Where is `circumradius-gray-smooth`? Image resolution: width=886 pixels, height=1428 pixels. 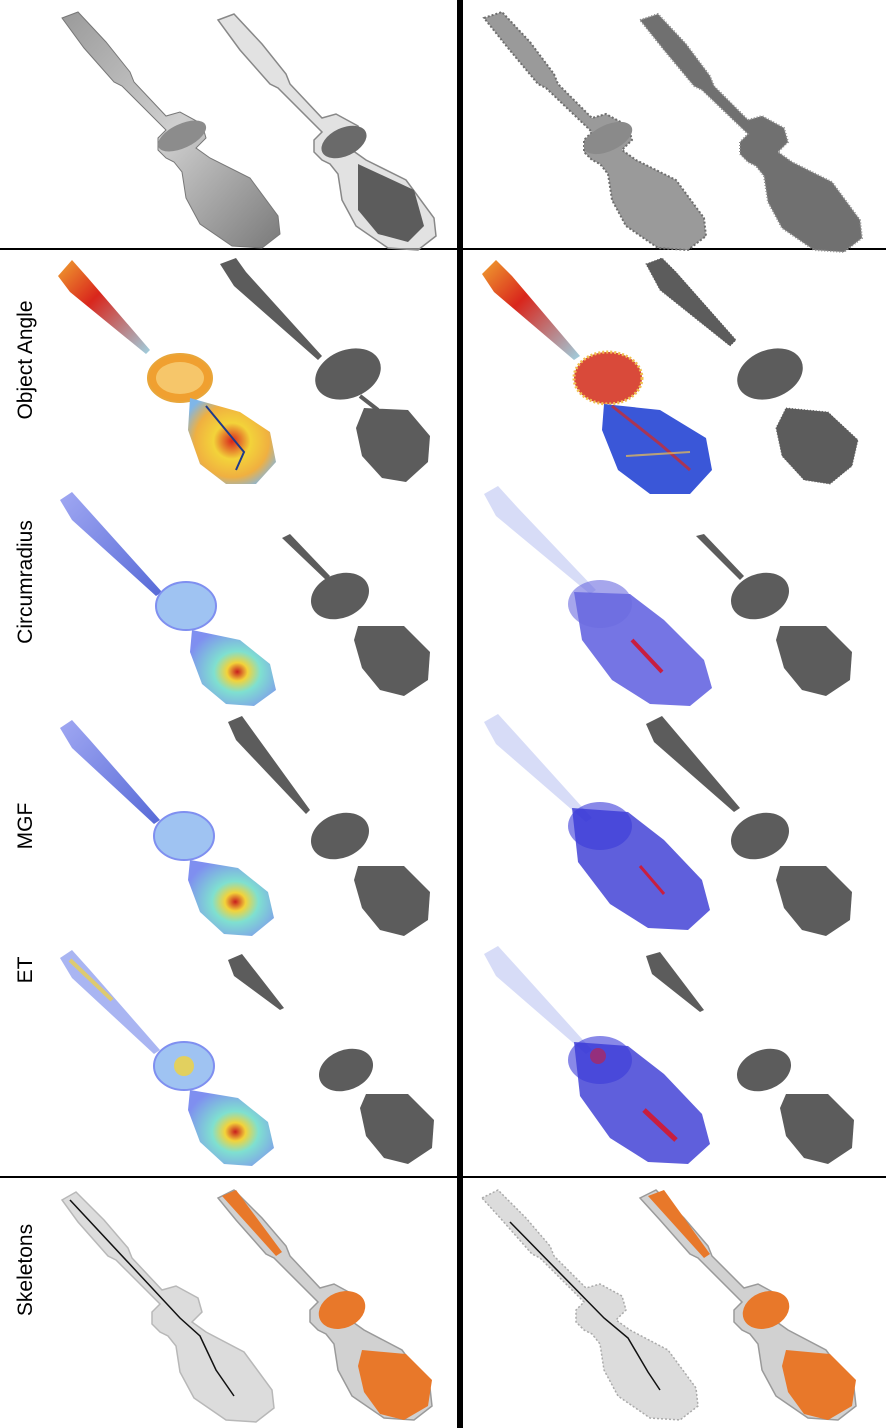
circumradius-gray-smooth is located at coordinates (356, 615).